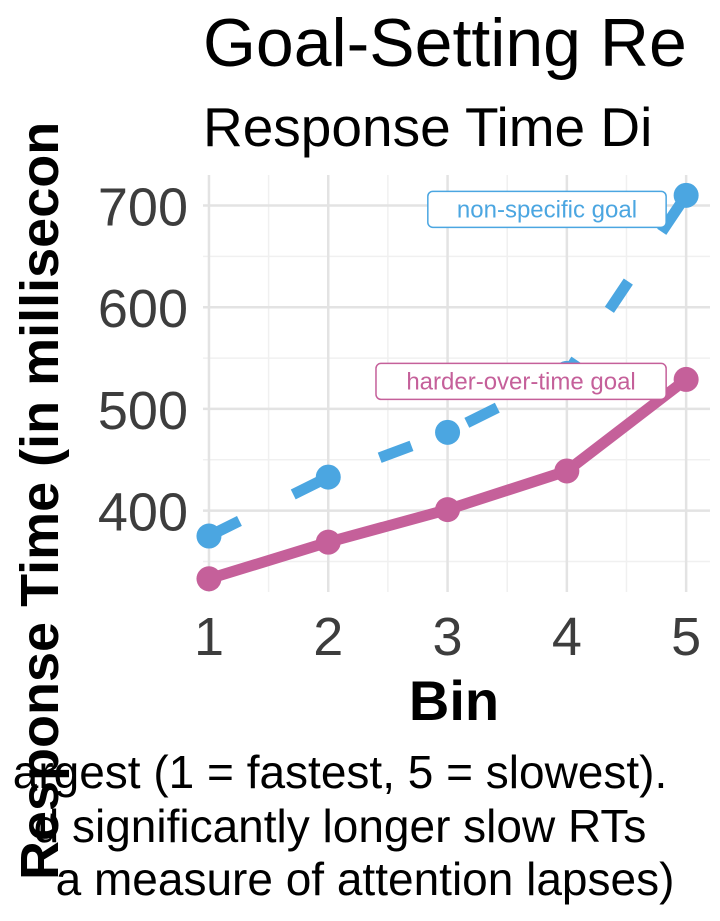 This screenshot has height=921, width=720. I want to click on series-label-text: harder-over-time goal, so click(520, 381).